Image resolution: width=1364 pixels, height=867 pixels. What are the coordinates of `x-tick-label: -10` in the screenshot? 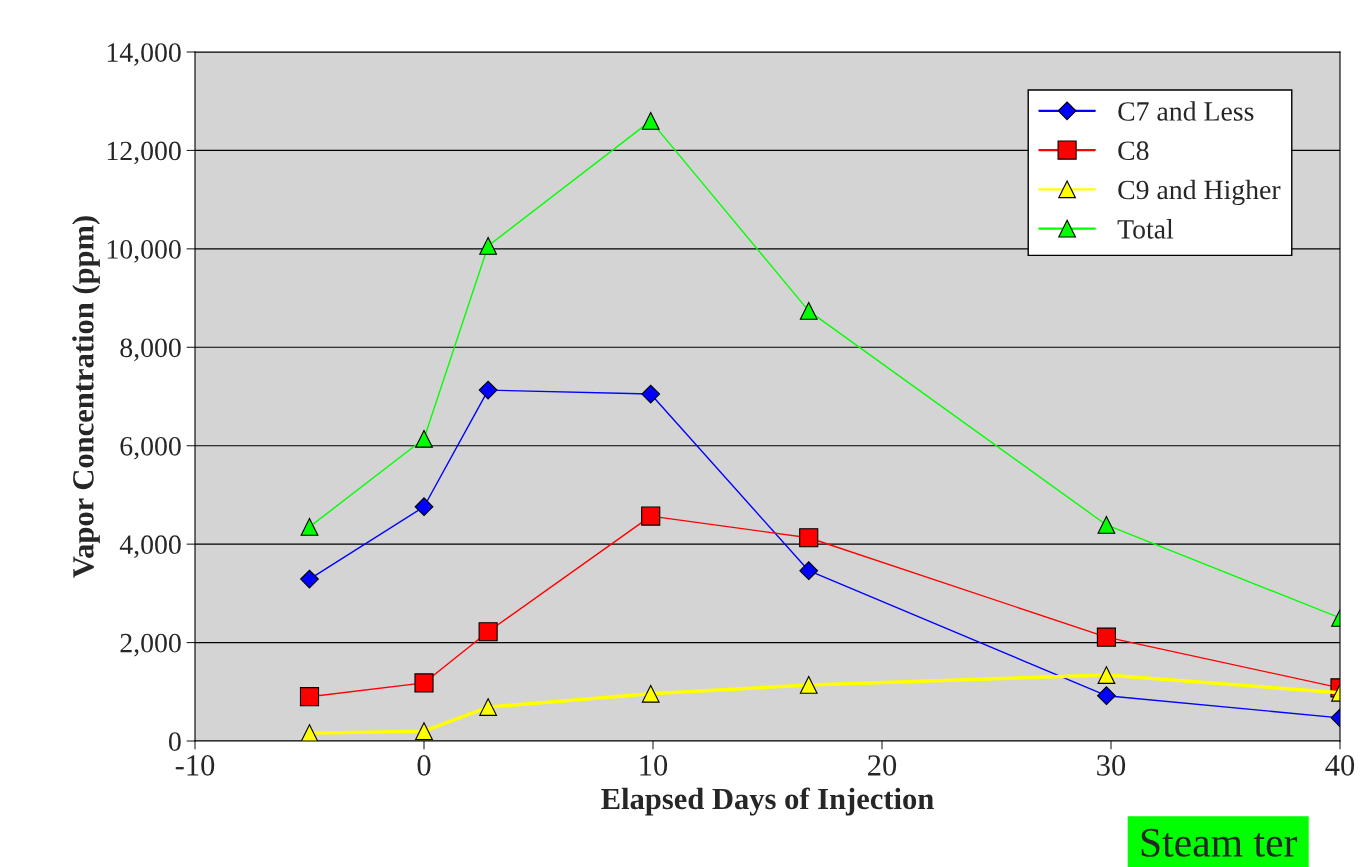 It's located at (195, 765).